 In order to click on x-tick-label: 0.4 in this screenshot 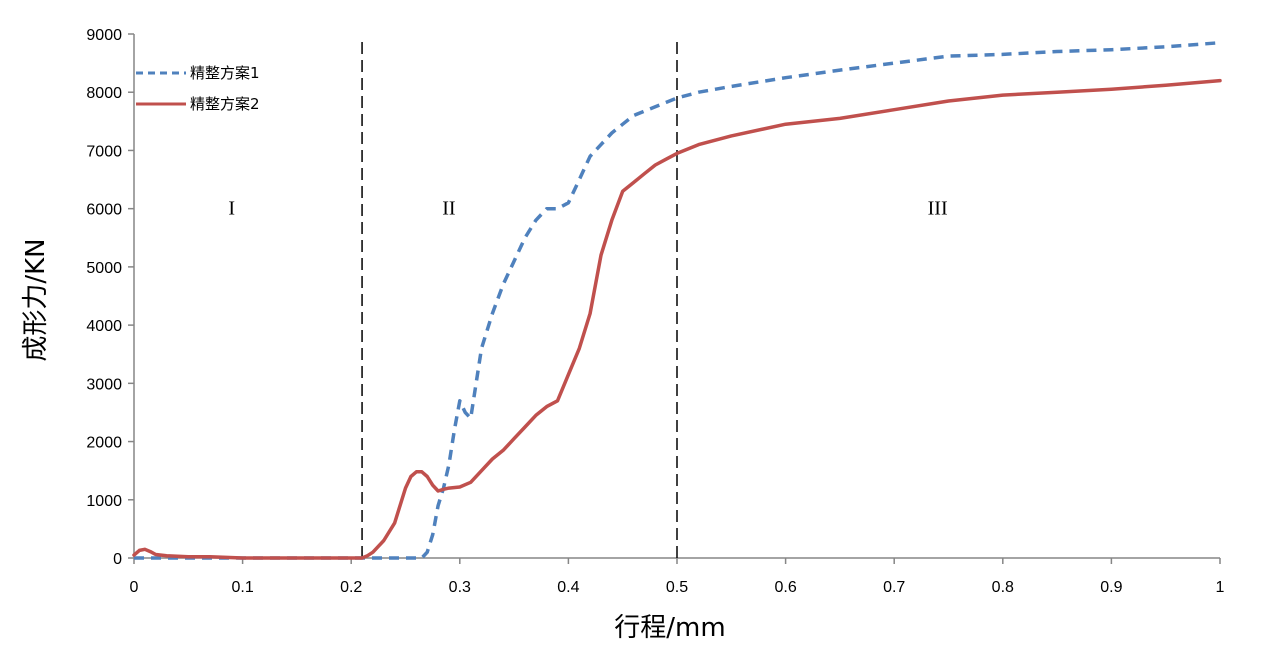, I will do `click(568, 587)`.